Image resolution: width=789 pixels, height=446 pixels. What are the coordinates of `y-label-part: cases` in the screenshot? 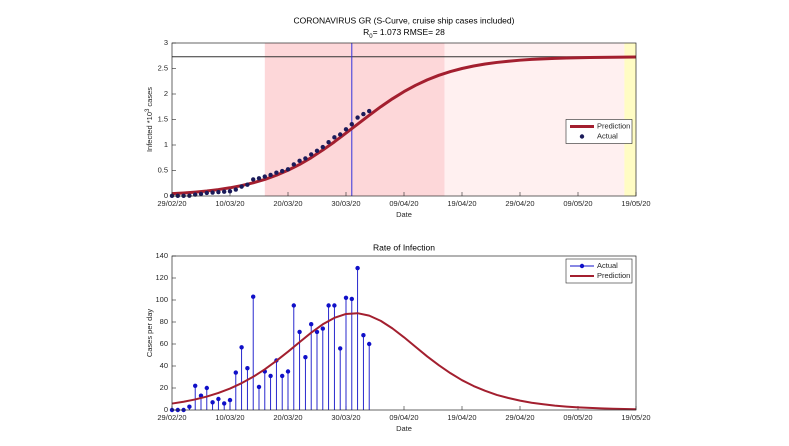 It's located at (149, 98).